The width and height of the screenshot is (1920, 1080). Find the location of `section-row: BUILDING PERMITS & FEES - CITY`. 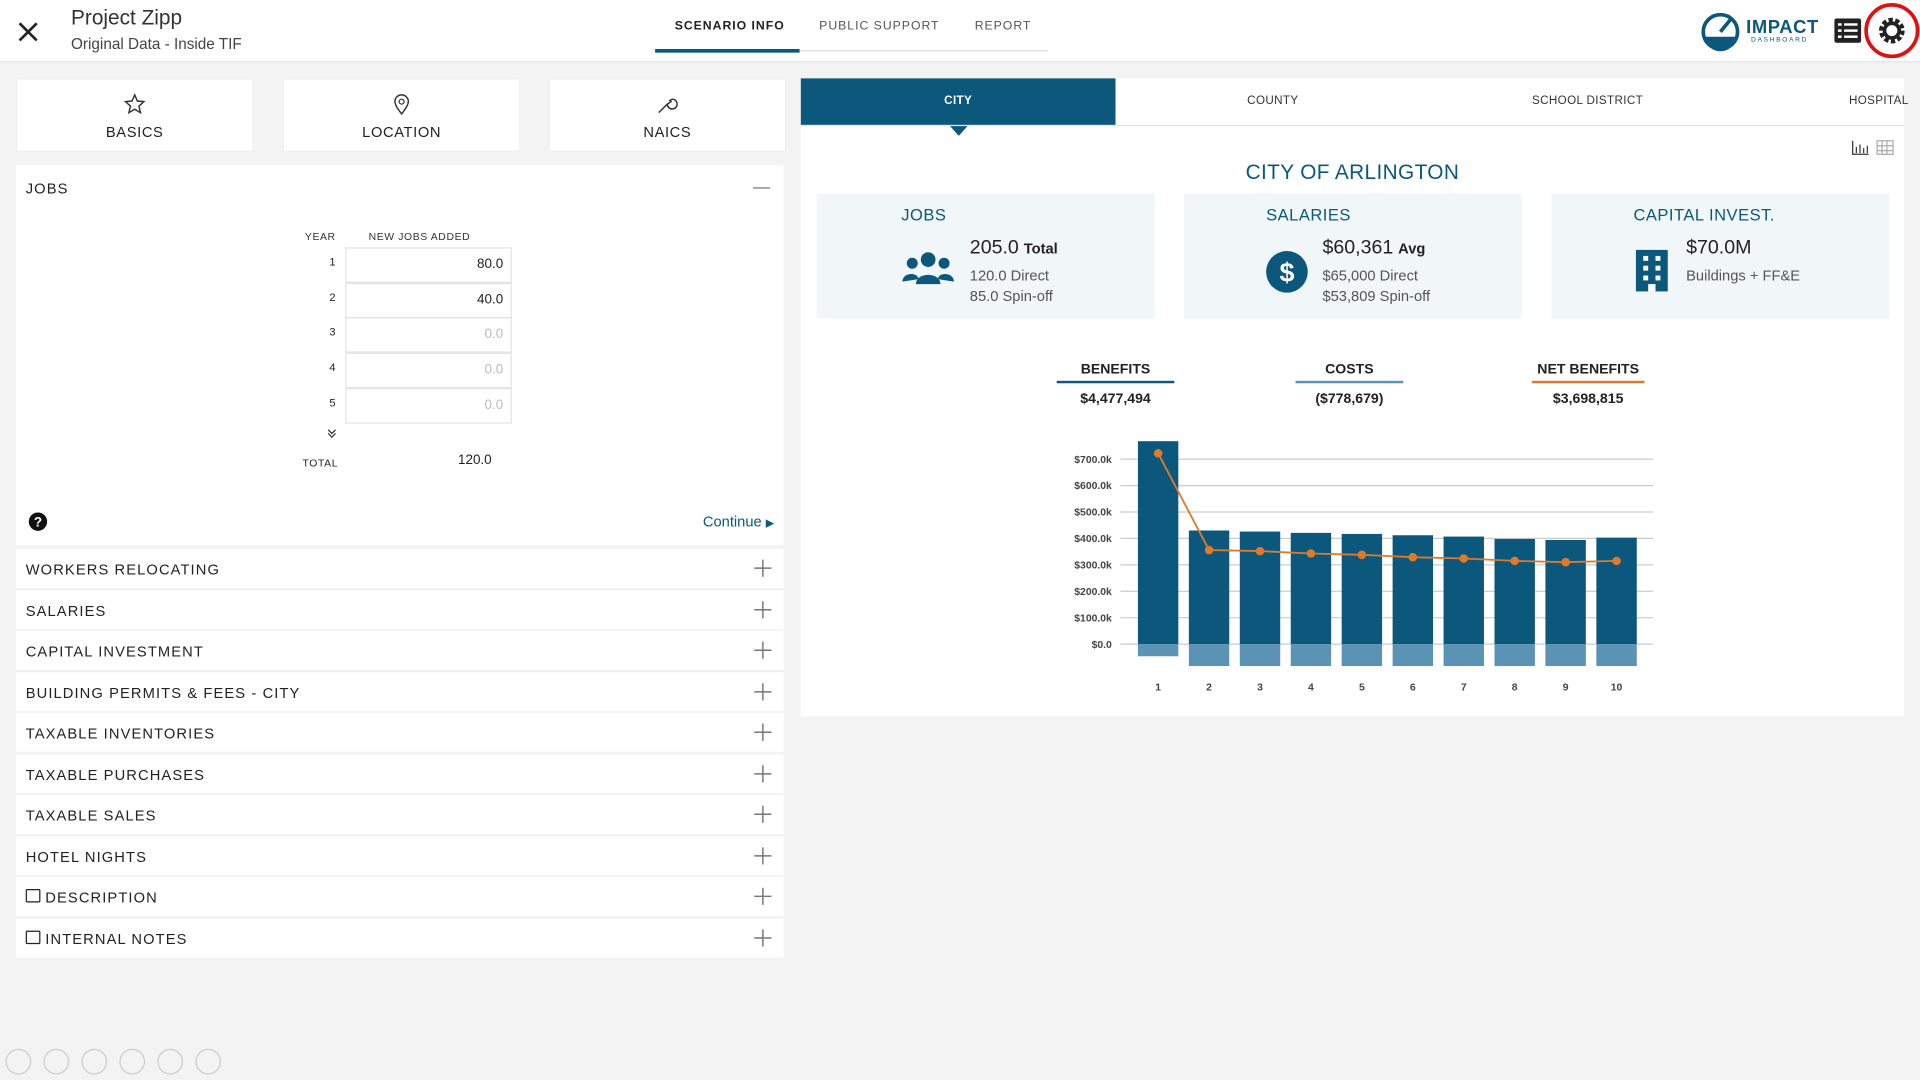

section-row: BUILDING PERMITS & FEES - CITY is located at coordinates (399, 690).